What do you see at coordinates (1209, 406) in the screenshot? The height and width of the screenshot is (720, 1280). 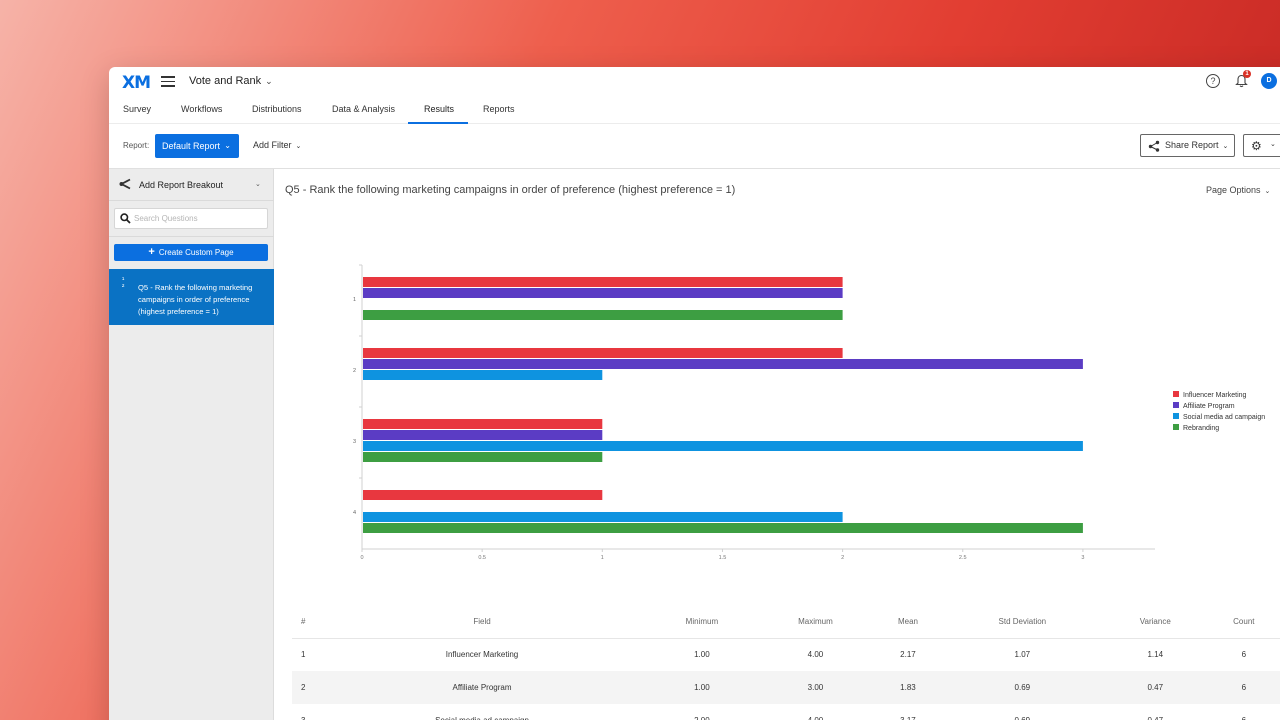 I see `legend-label: Affiliate Program` at bounding box center [1209, 406].